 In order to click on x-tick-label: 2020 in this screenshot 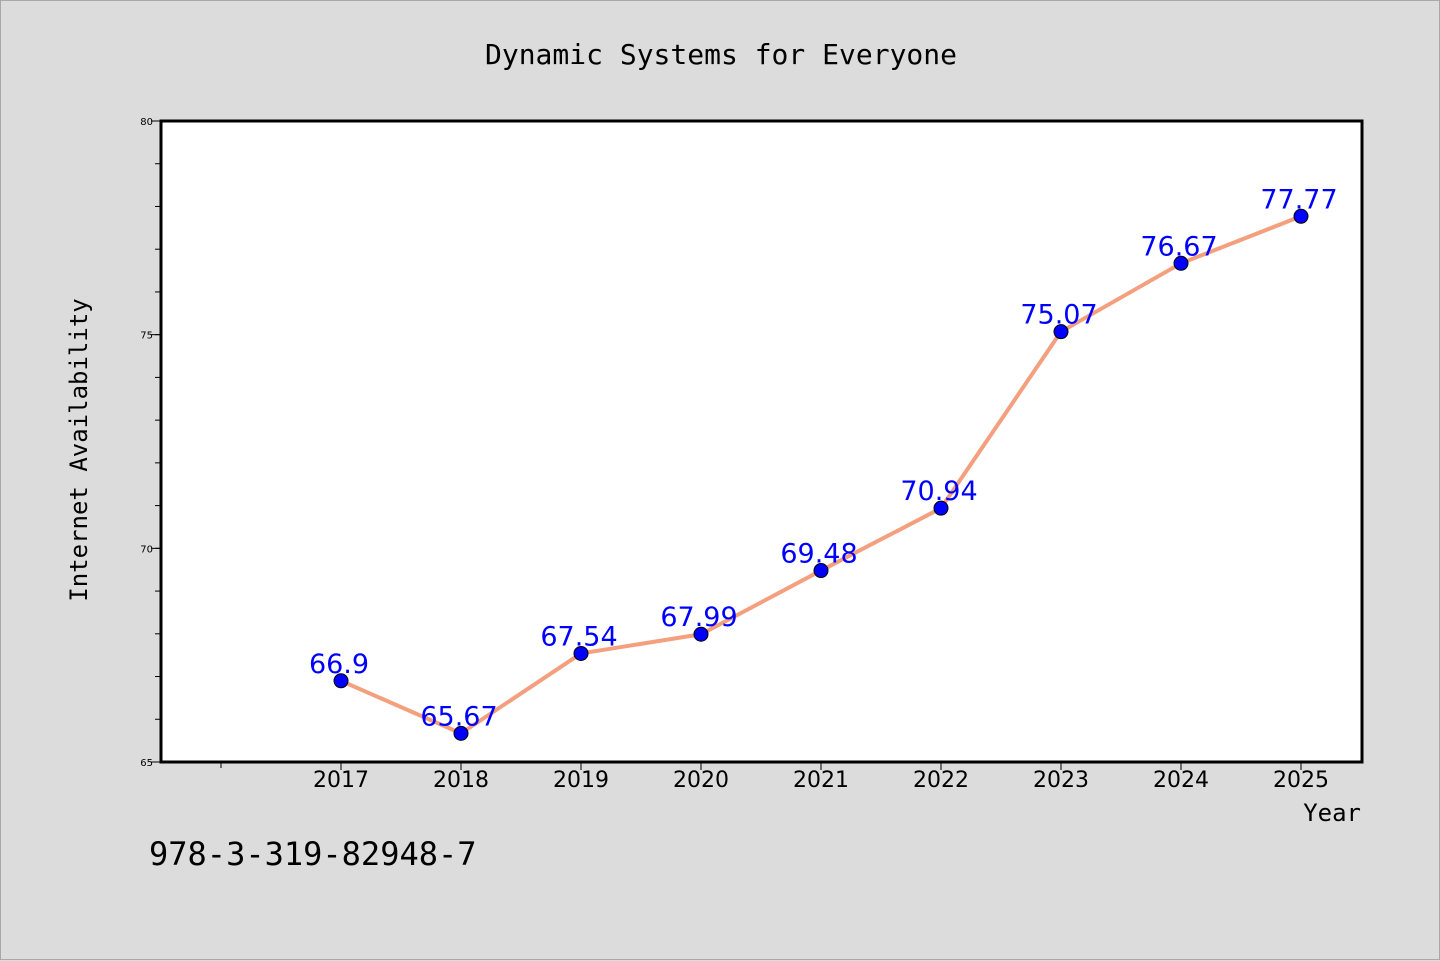, I will do `click(701, 780)`.